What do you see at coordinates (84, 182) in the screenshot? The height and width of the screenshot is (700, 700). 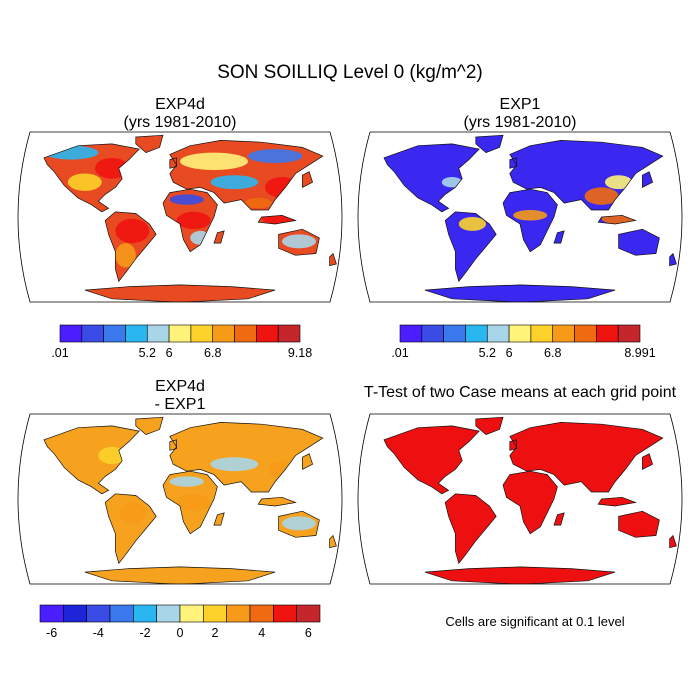 I see `field-patch-north-america` at bounding box center [84, 182].